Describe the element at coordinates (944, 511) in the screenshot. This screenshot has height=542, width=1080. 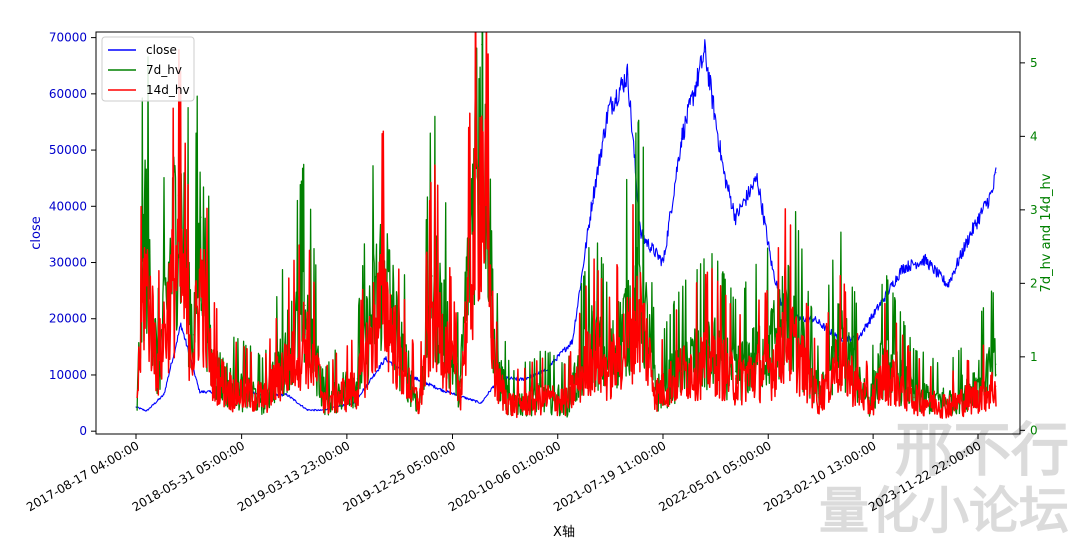
I see `watermark-line-2: 量化小论坛` at that location.